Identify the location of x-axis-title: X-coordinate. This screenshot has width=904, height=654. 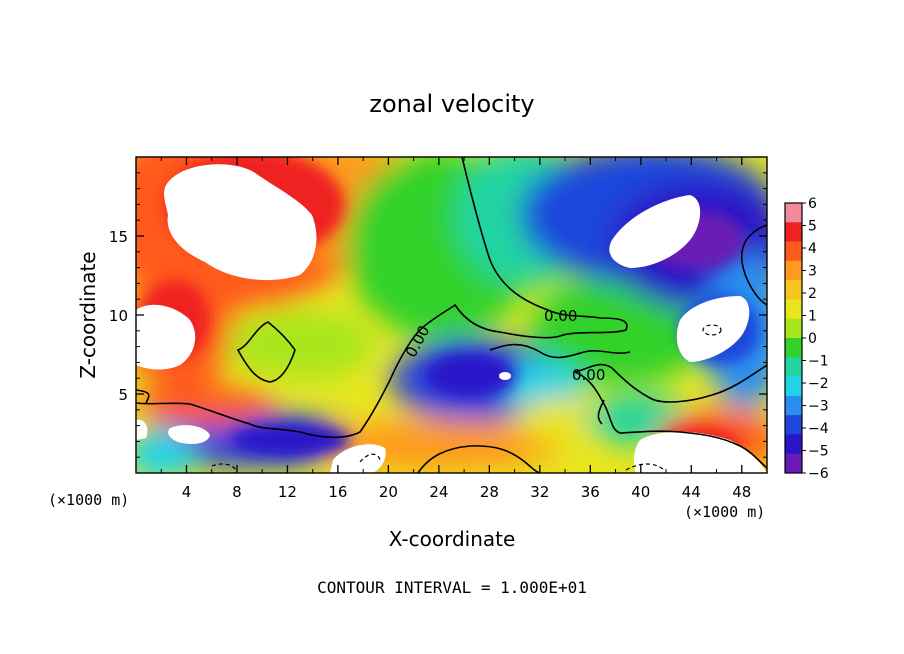
(452, 539).